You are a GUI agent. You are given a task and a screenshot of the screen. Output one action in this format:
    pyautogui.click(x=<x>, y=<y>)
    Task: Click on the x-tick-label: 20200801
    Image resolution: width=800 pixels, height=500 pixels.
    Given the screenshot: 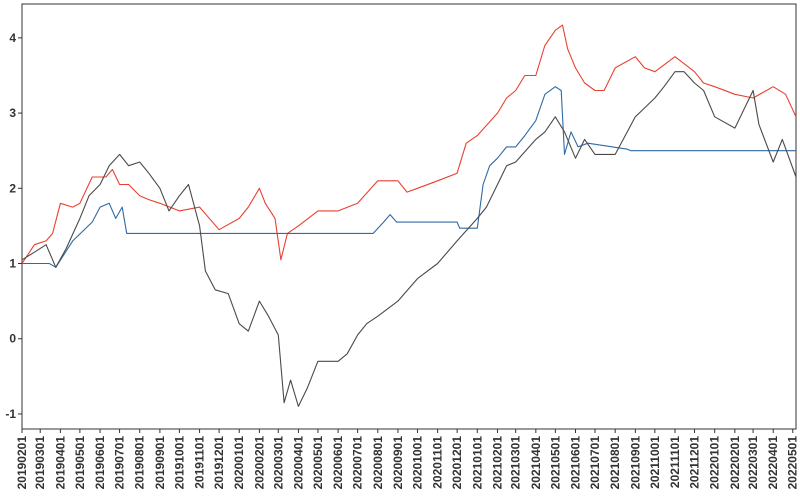 What is the action you would take?
    pyautogui.click(x=378, y=463)
    